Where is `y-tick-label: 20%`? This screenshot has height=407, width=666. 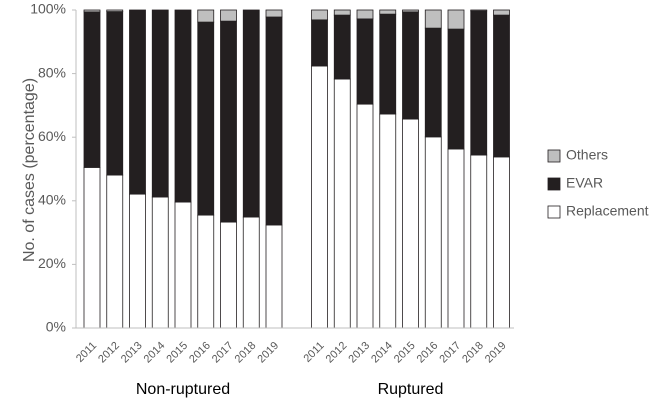 y-tick-label: 20% is located at coordinates (52, 263).